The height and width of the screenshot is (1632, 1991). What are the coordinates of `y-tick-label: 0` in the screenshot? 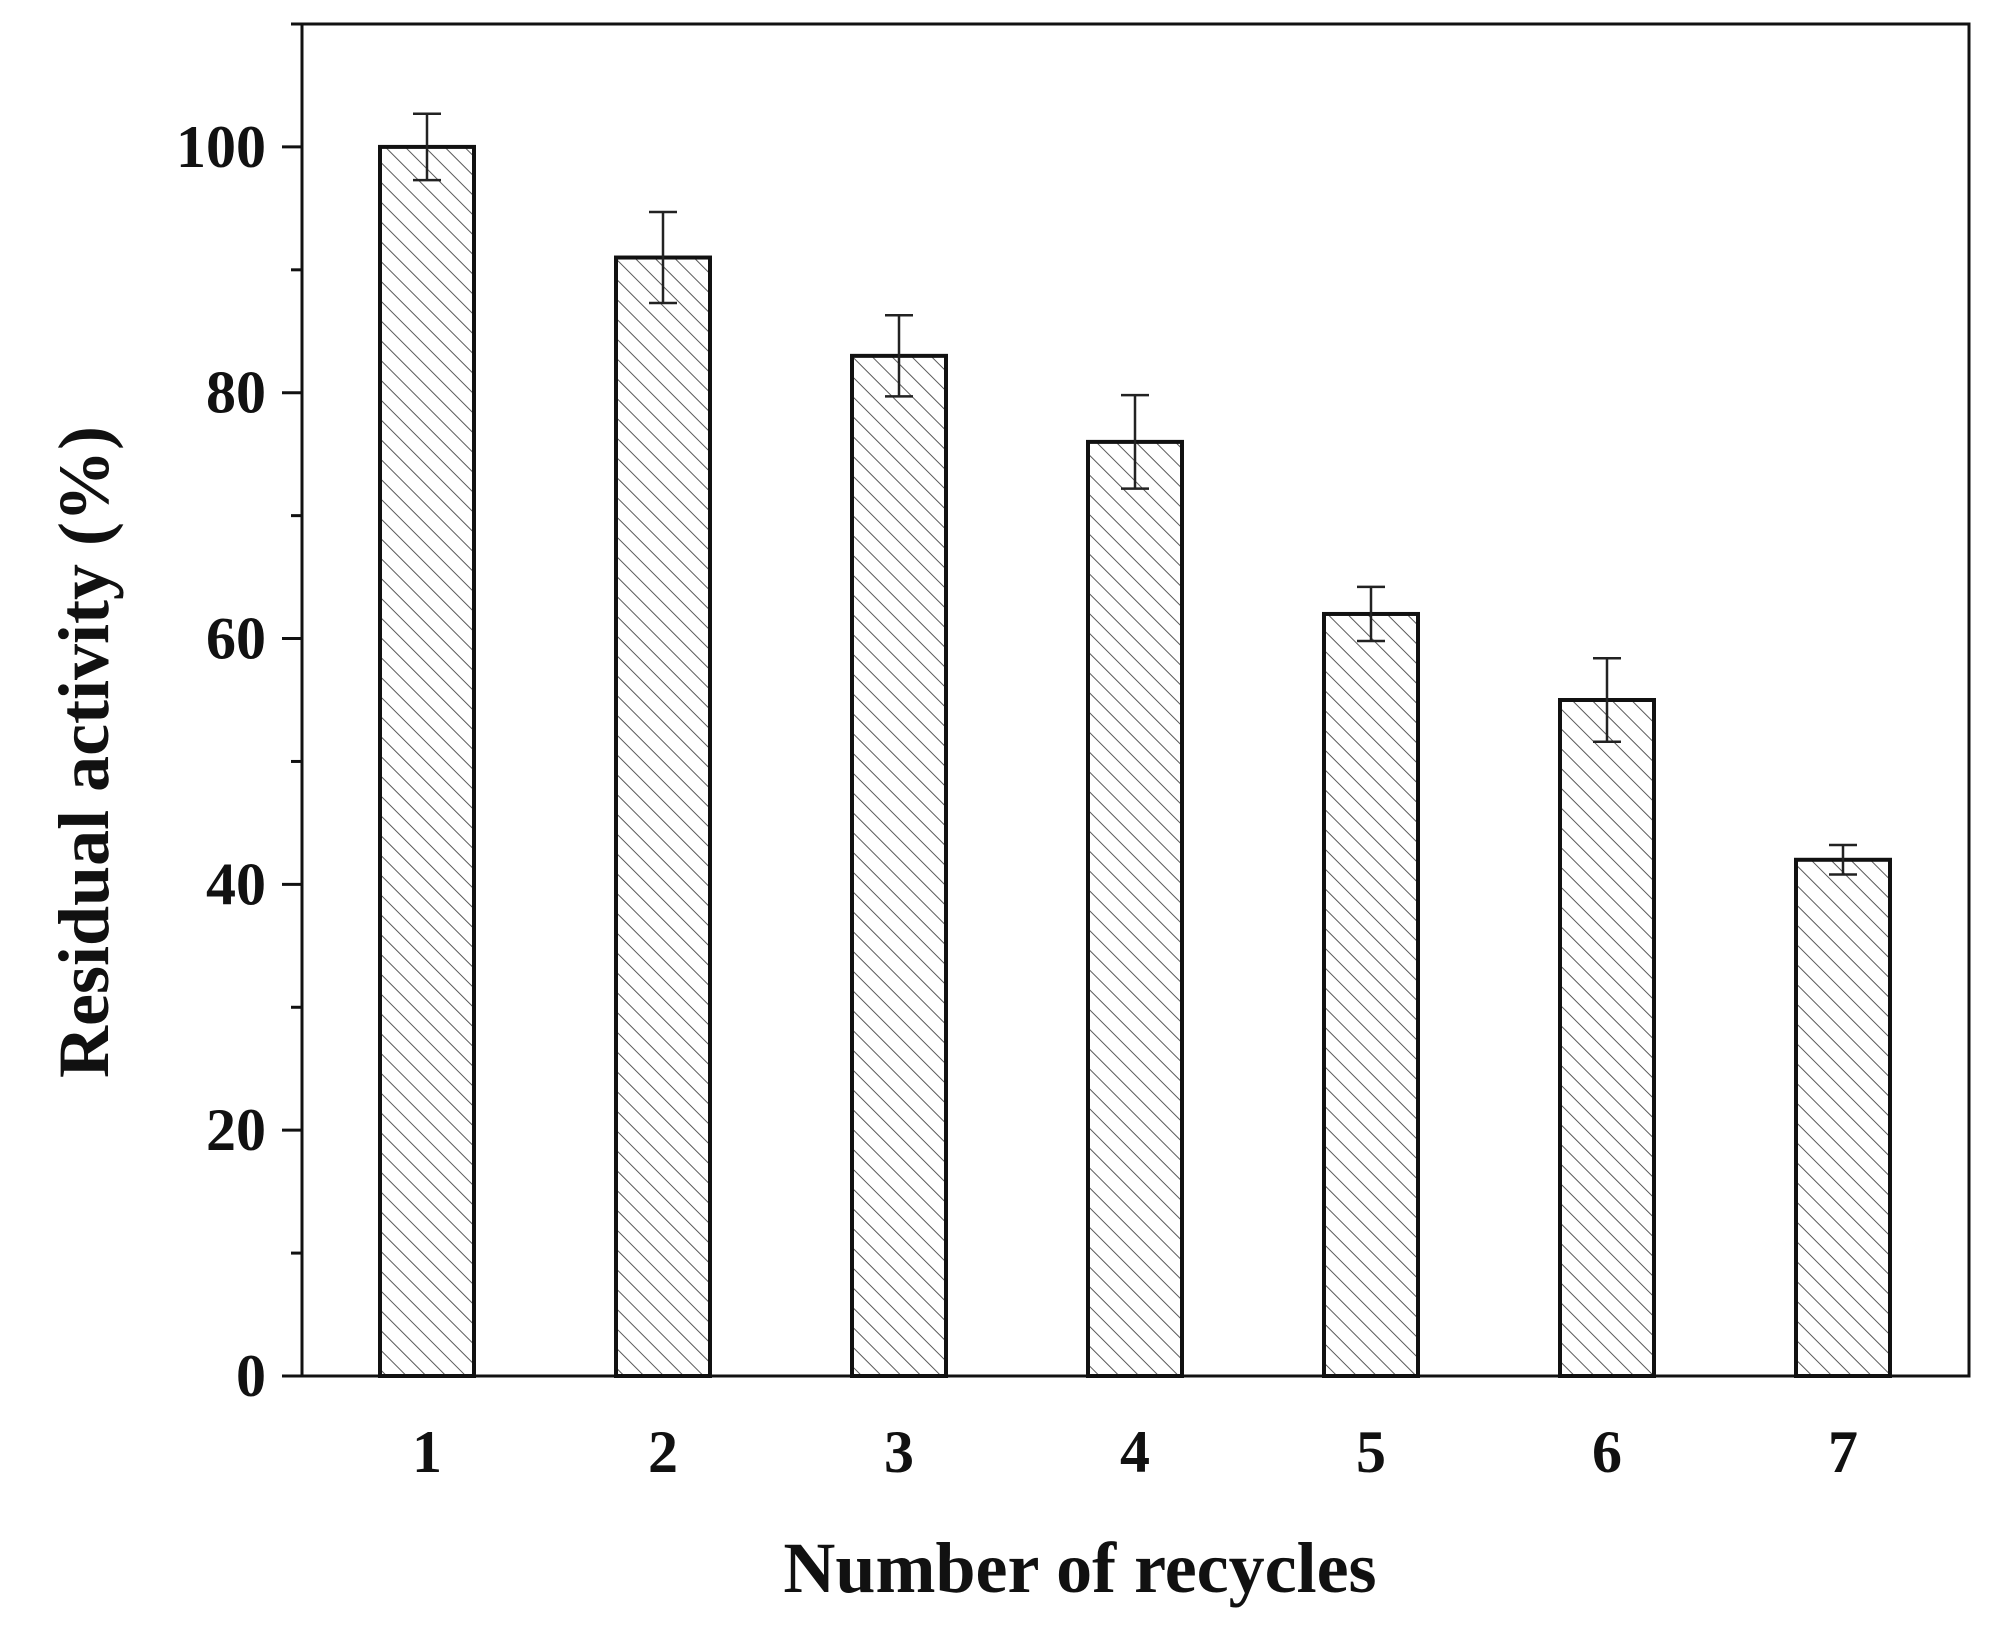 It's located at (251, 1376).